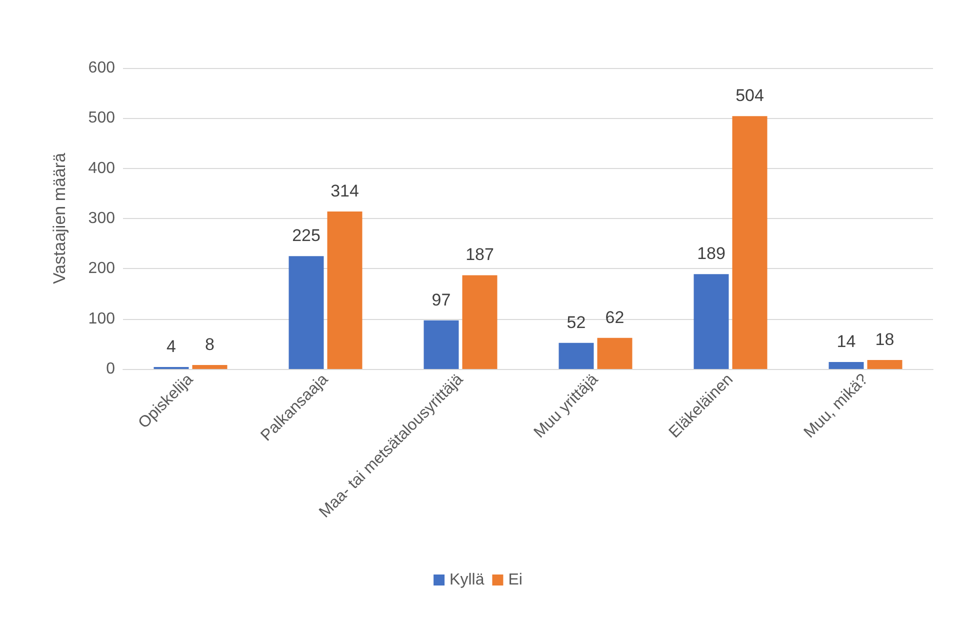  What do you see at coordinates (441, 300) in the screenshot?
I see `data-label: 97` at bounding box center [441, 300].